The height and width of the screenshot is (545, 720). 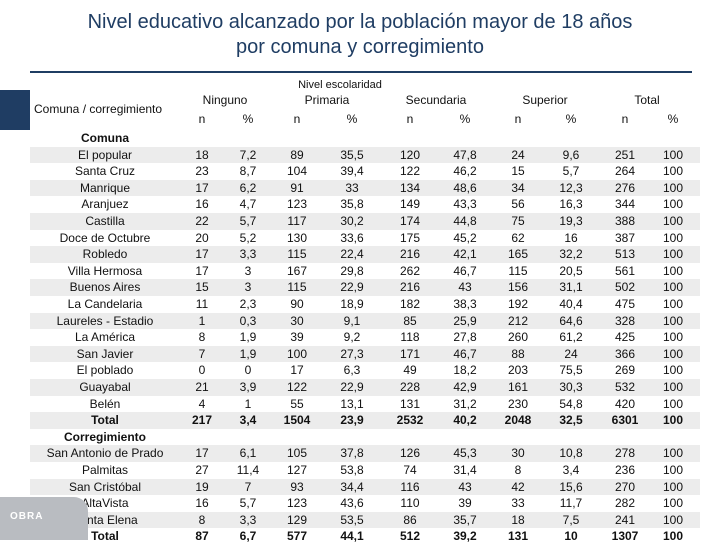 What do you see at coordinates (410, 320) in the screenshot?
I see `table-cell: 85` at bounding box center [410, 320].